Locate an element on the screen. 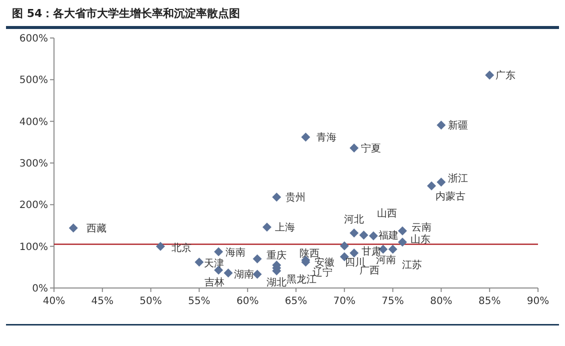  annotation: 北京 is located at coordinates (181, 248).